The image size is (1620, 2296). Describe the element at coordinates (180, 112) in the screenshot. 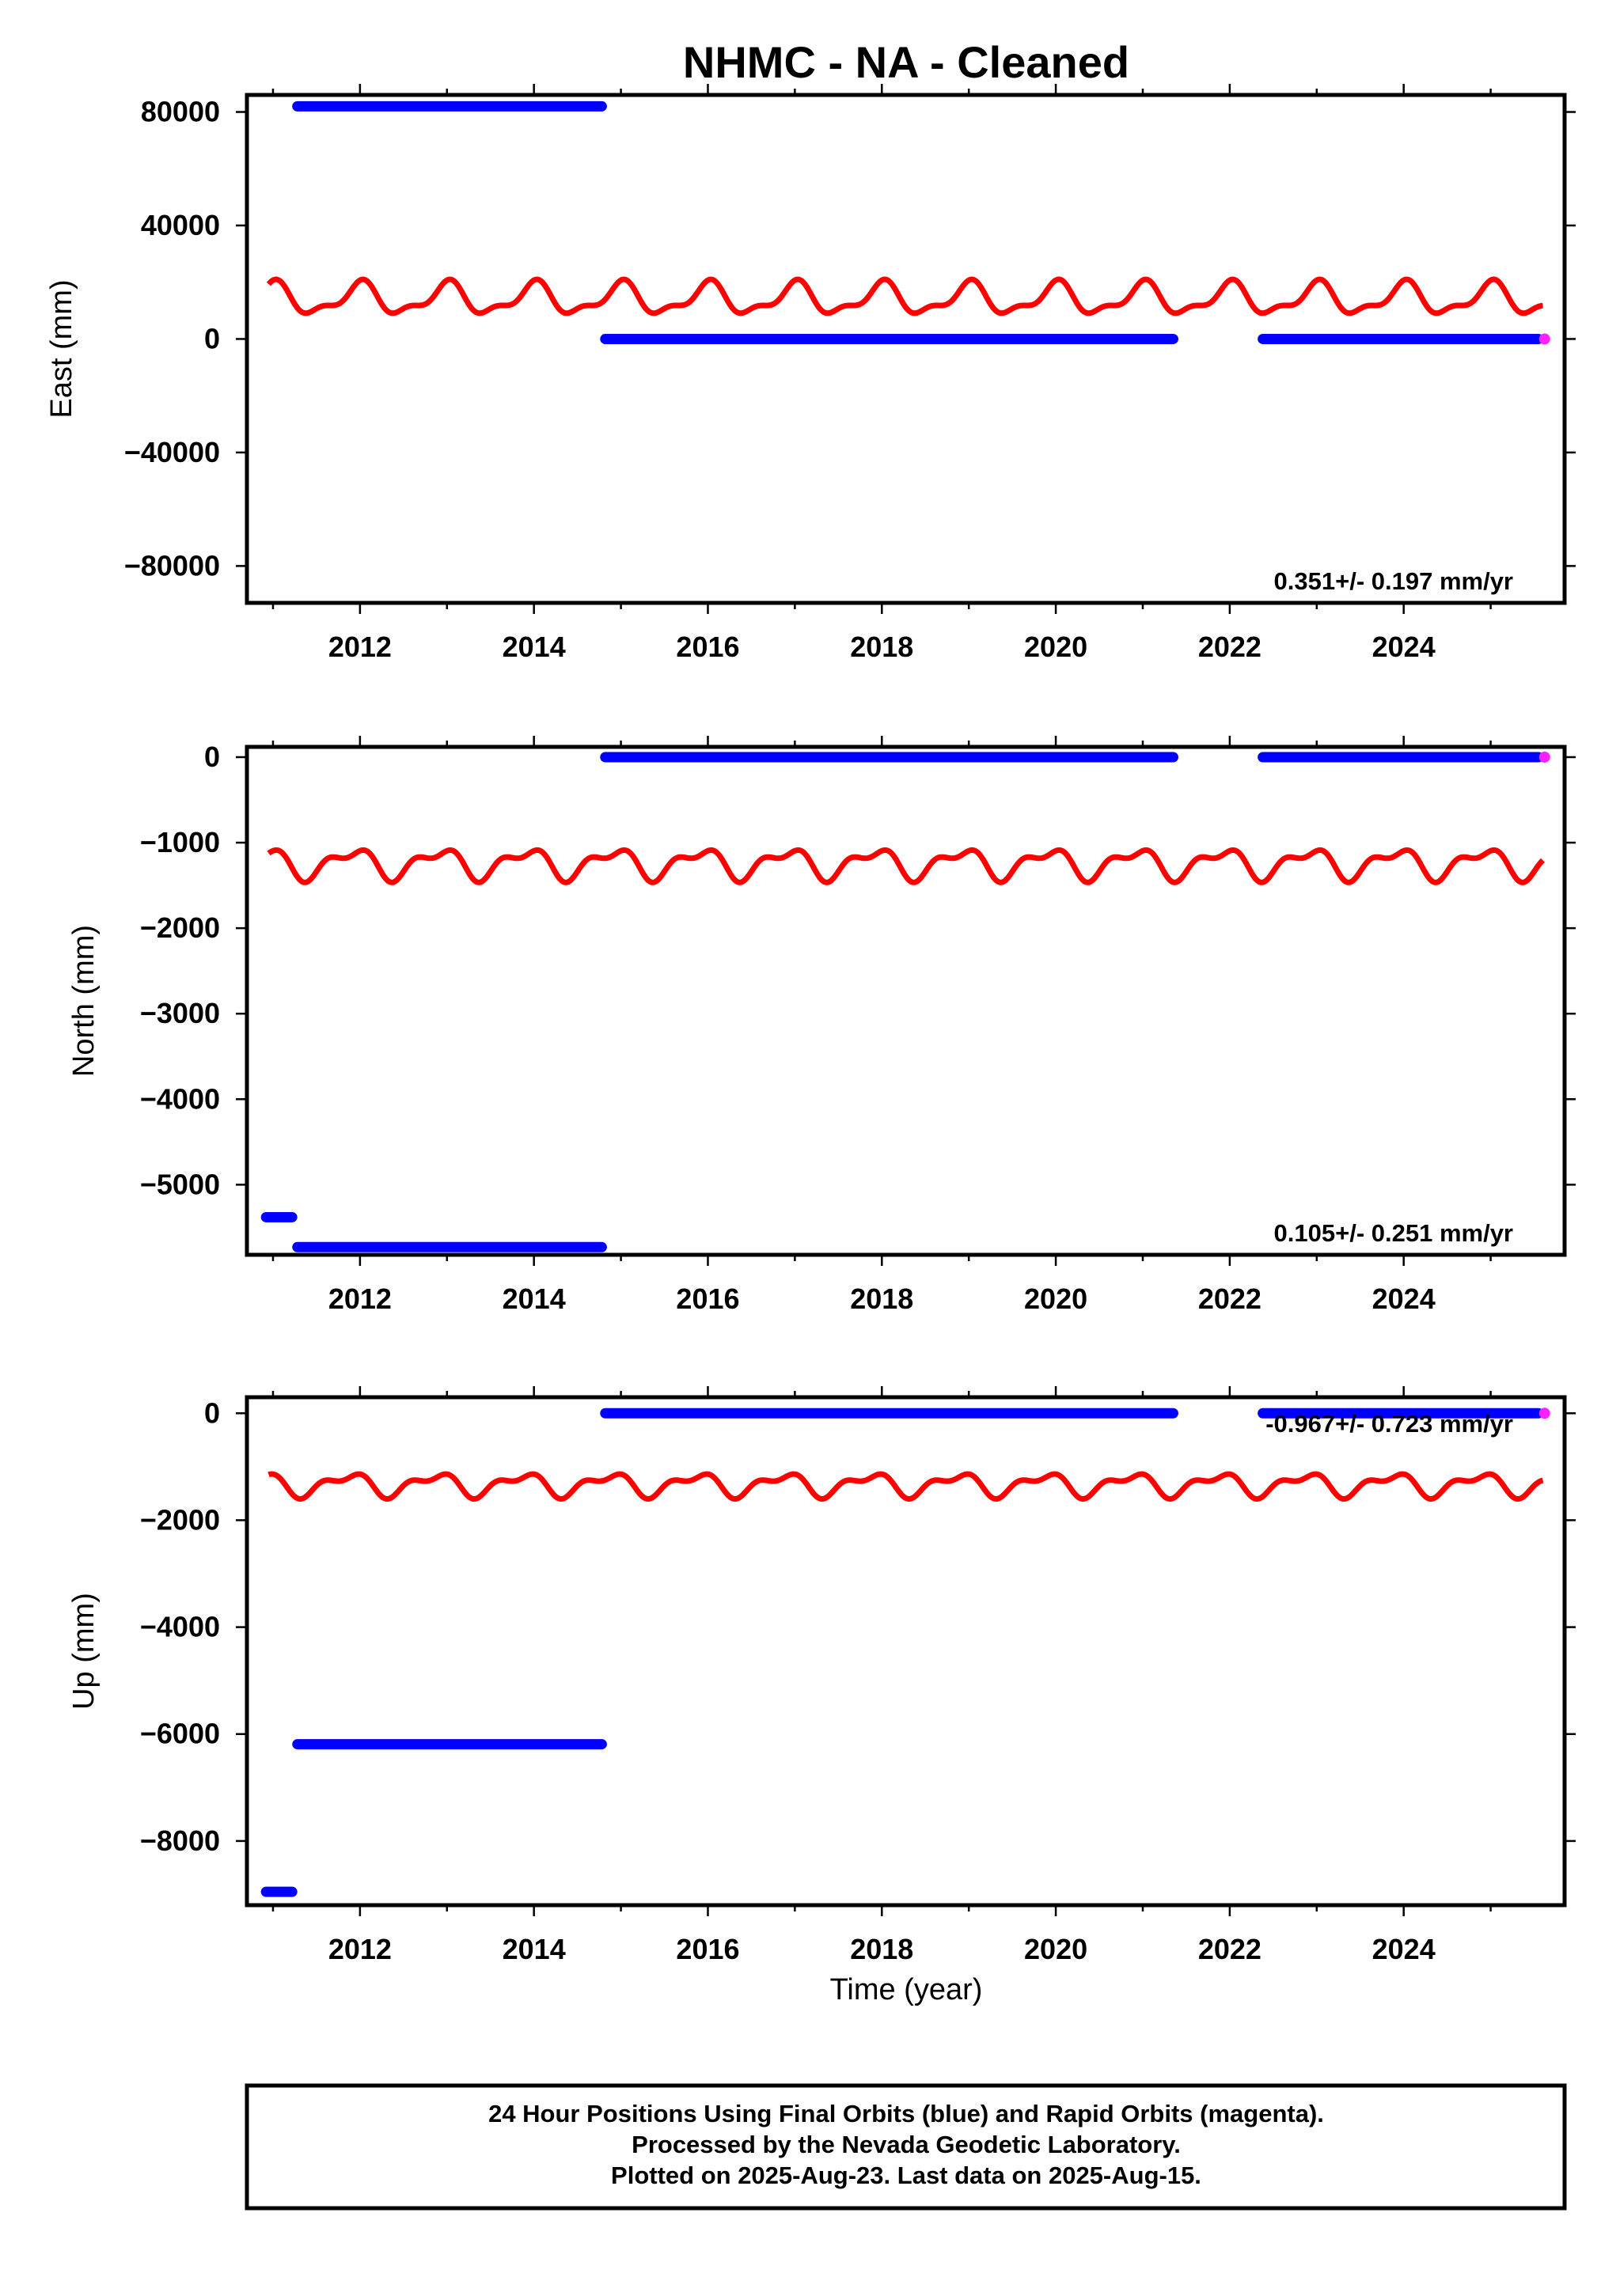

I see `y-tick-label: 80000` at that location.